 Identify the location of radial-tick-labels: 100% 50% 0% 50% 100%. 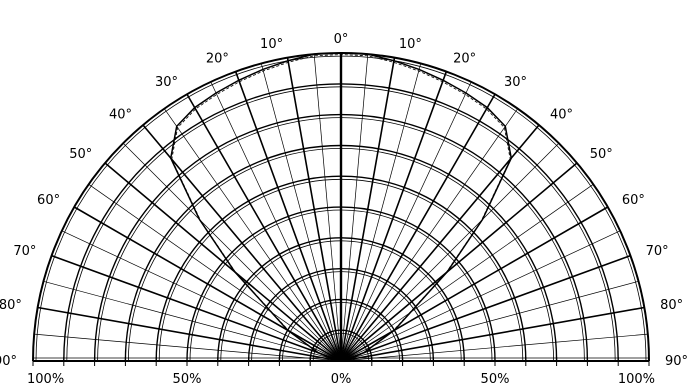
(341, 379).